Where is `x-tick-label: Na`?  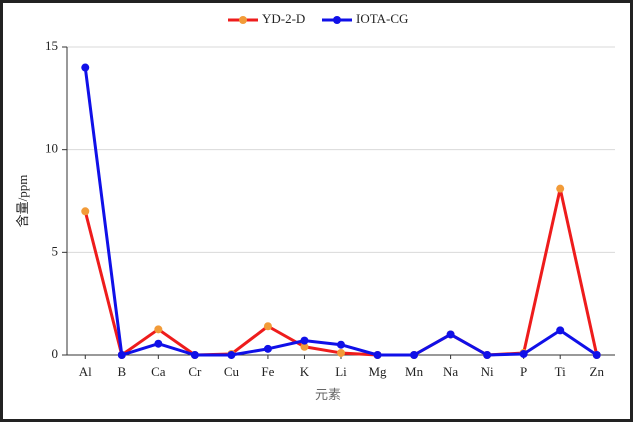 x-tick-label: Na is located at coordinates (450, 371).